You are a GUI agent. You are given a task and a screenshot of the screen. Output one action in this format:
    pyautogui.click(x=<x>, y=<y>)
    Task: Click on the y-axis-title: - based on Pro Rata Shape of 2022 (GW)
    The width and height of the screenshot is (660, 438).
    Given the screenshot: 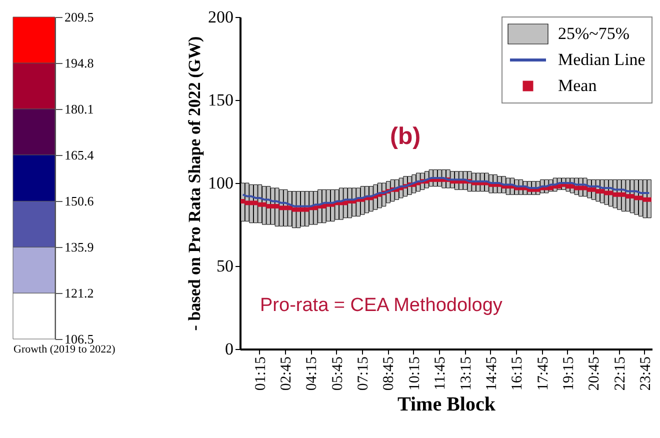 What is the action you would take?
    pyautogui.click(x=194, y=183)
    